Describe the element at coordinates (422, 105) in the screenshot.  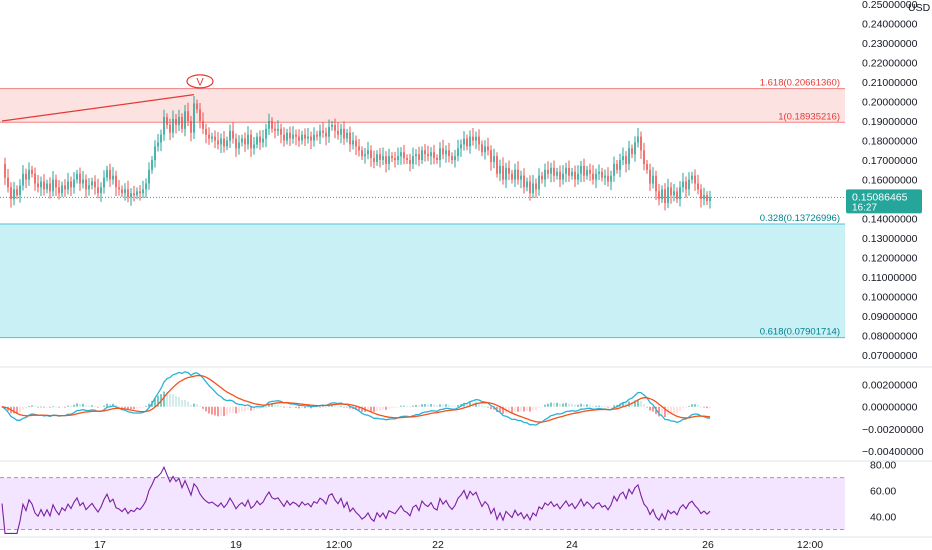
I see `fib-upper-zone` at that location.